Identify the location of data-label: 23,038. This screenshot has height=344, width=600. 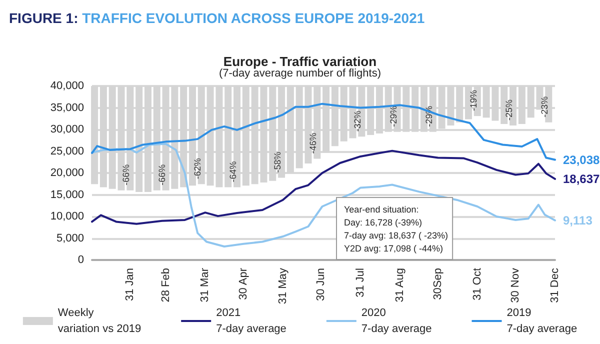
(581, 159).